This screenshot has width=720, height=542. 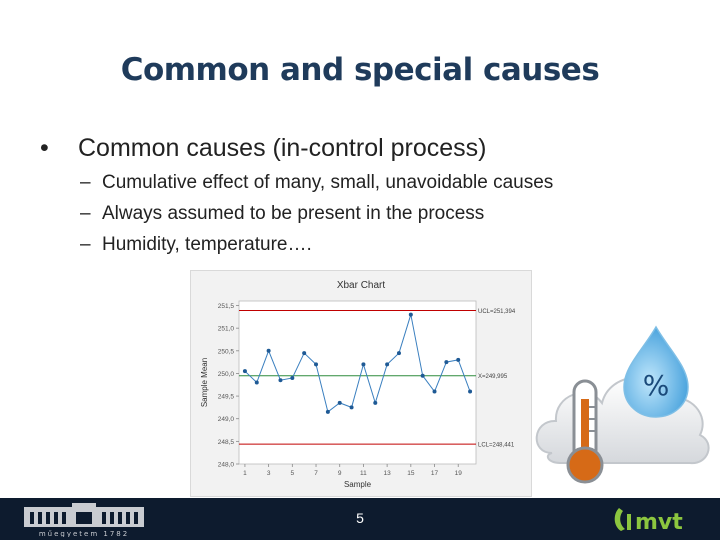 I want to click on y-tick-label: 250,0, so click(x=226, y=374).